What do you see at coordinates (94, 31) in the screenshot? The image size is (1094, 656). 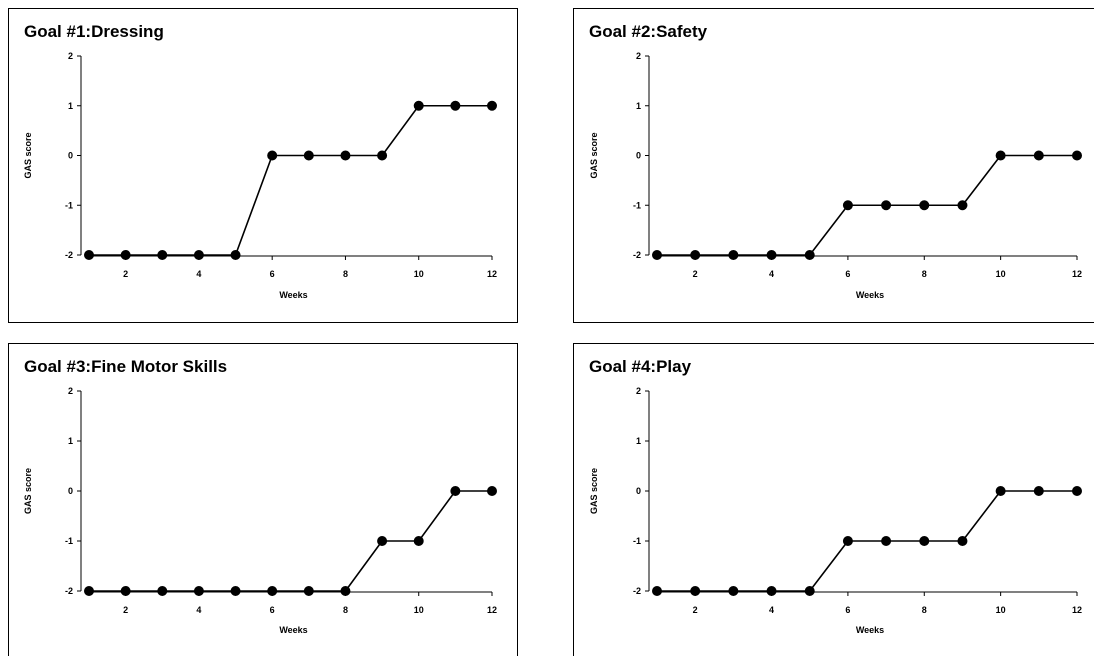 I see `chart-title: Goal #1:Dressing` at bounding box center [94, 31].